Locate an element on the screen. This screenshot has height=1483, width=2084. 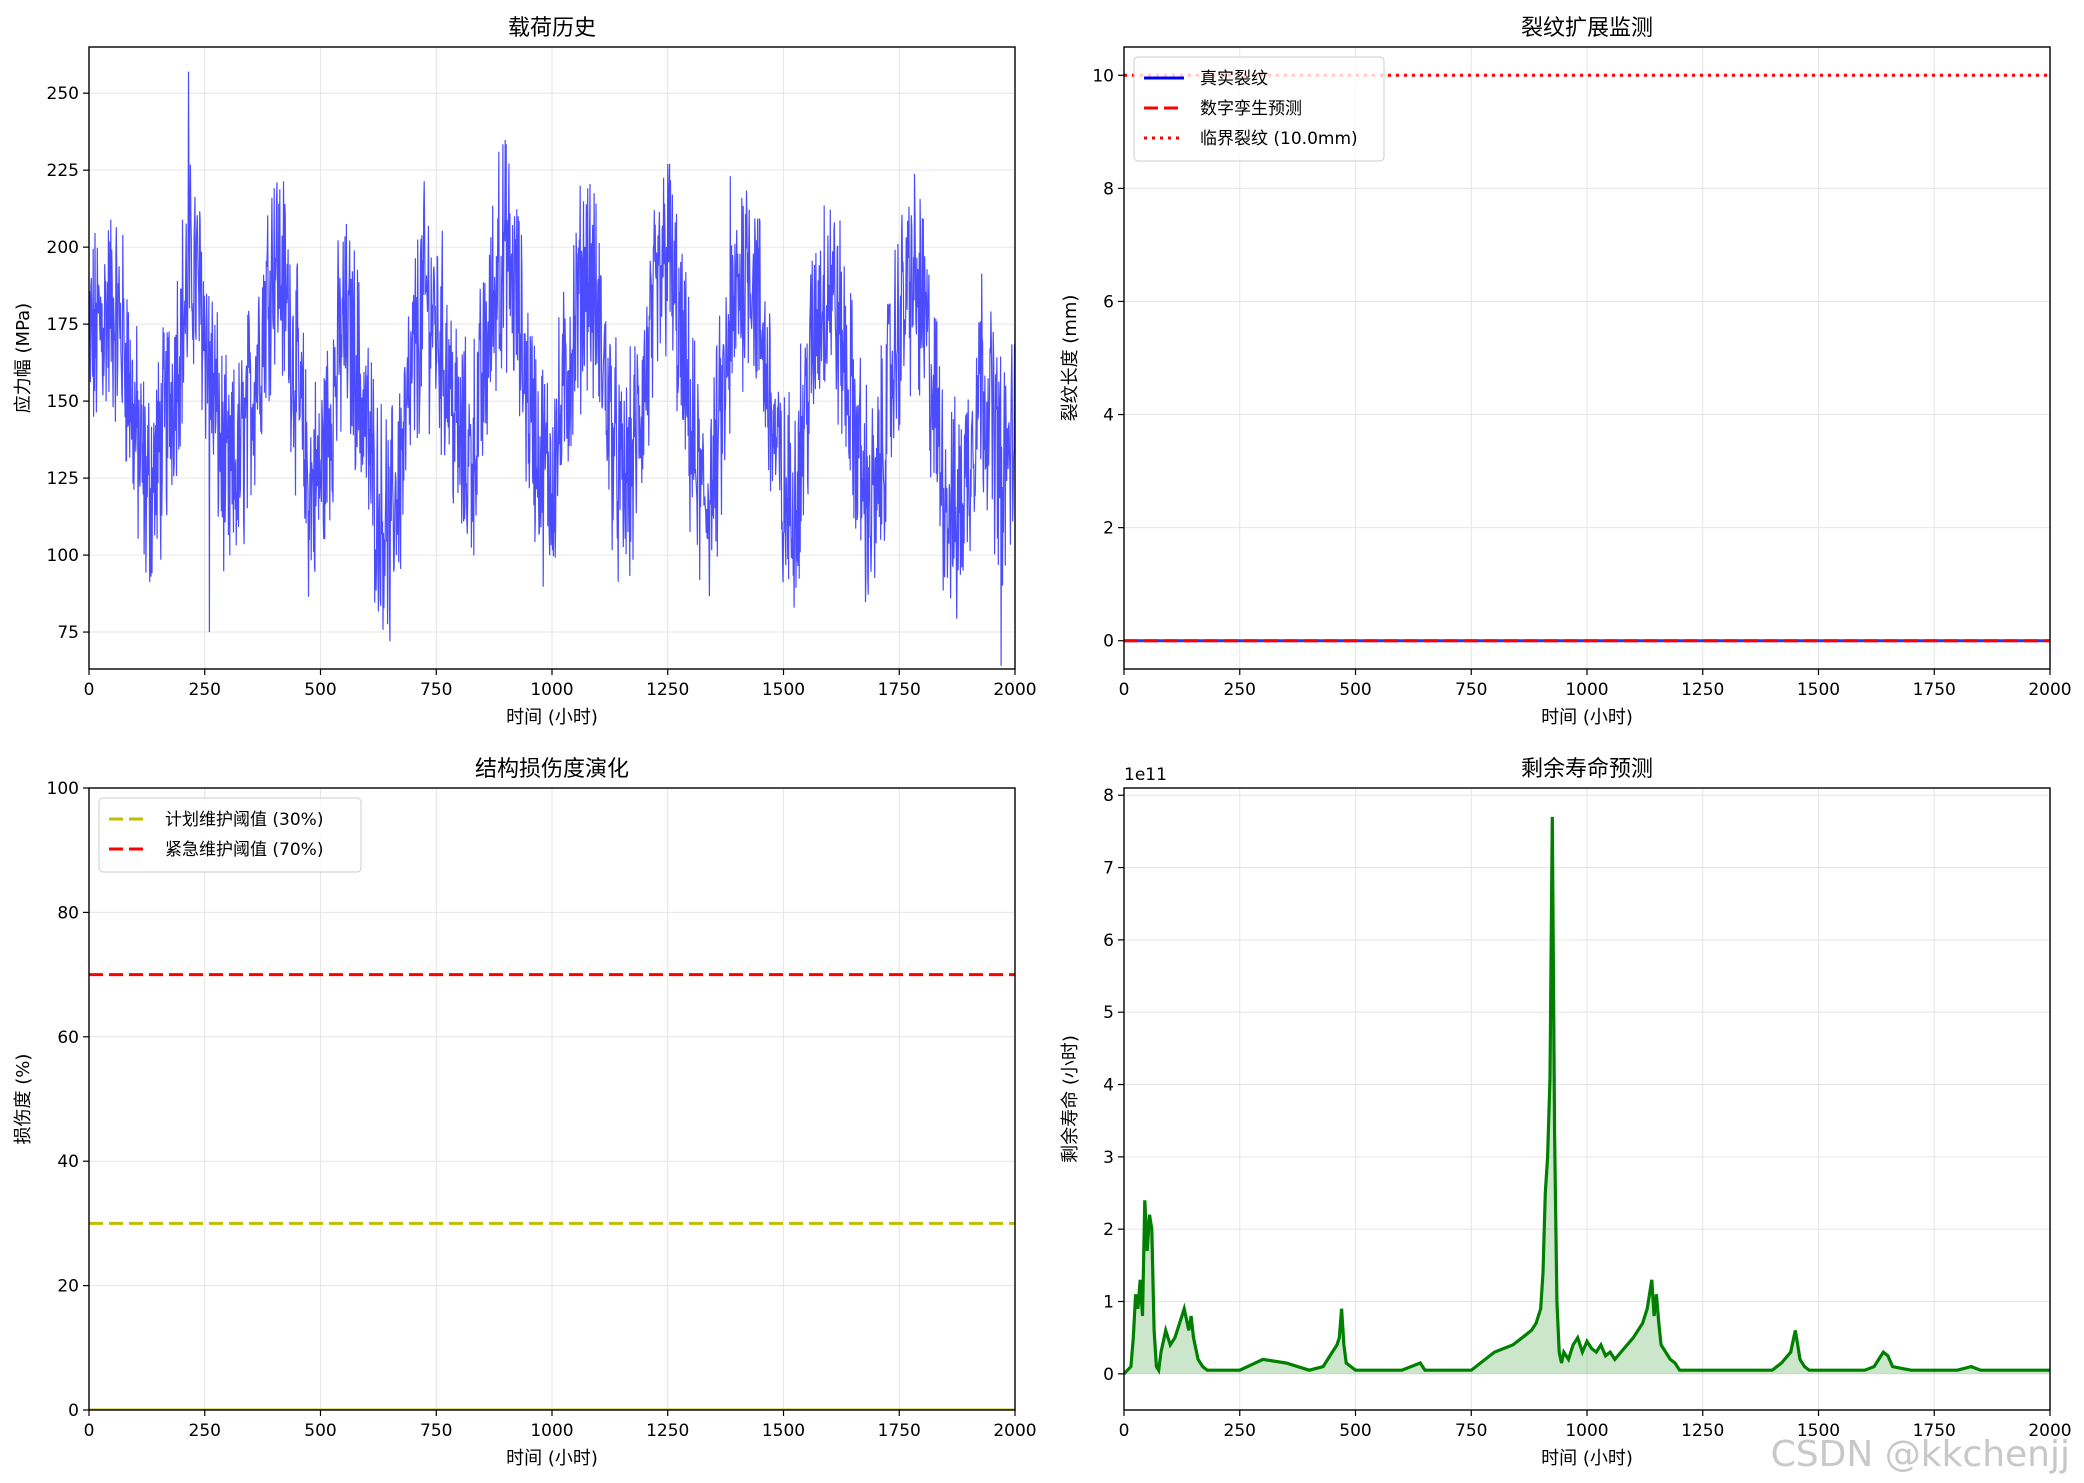
y-tick-label: 225 is located at coordinates (63, 171).